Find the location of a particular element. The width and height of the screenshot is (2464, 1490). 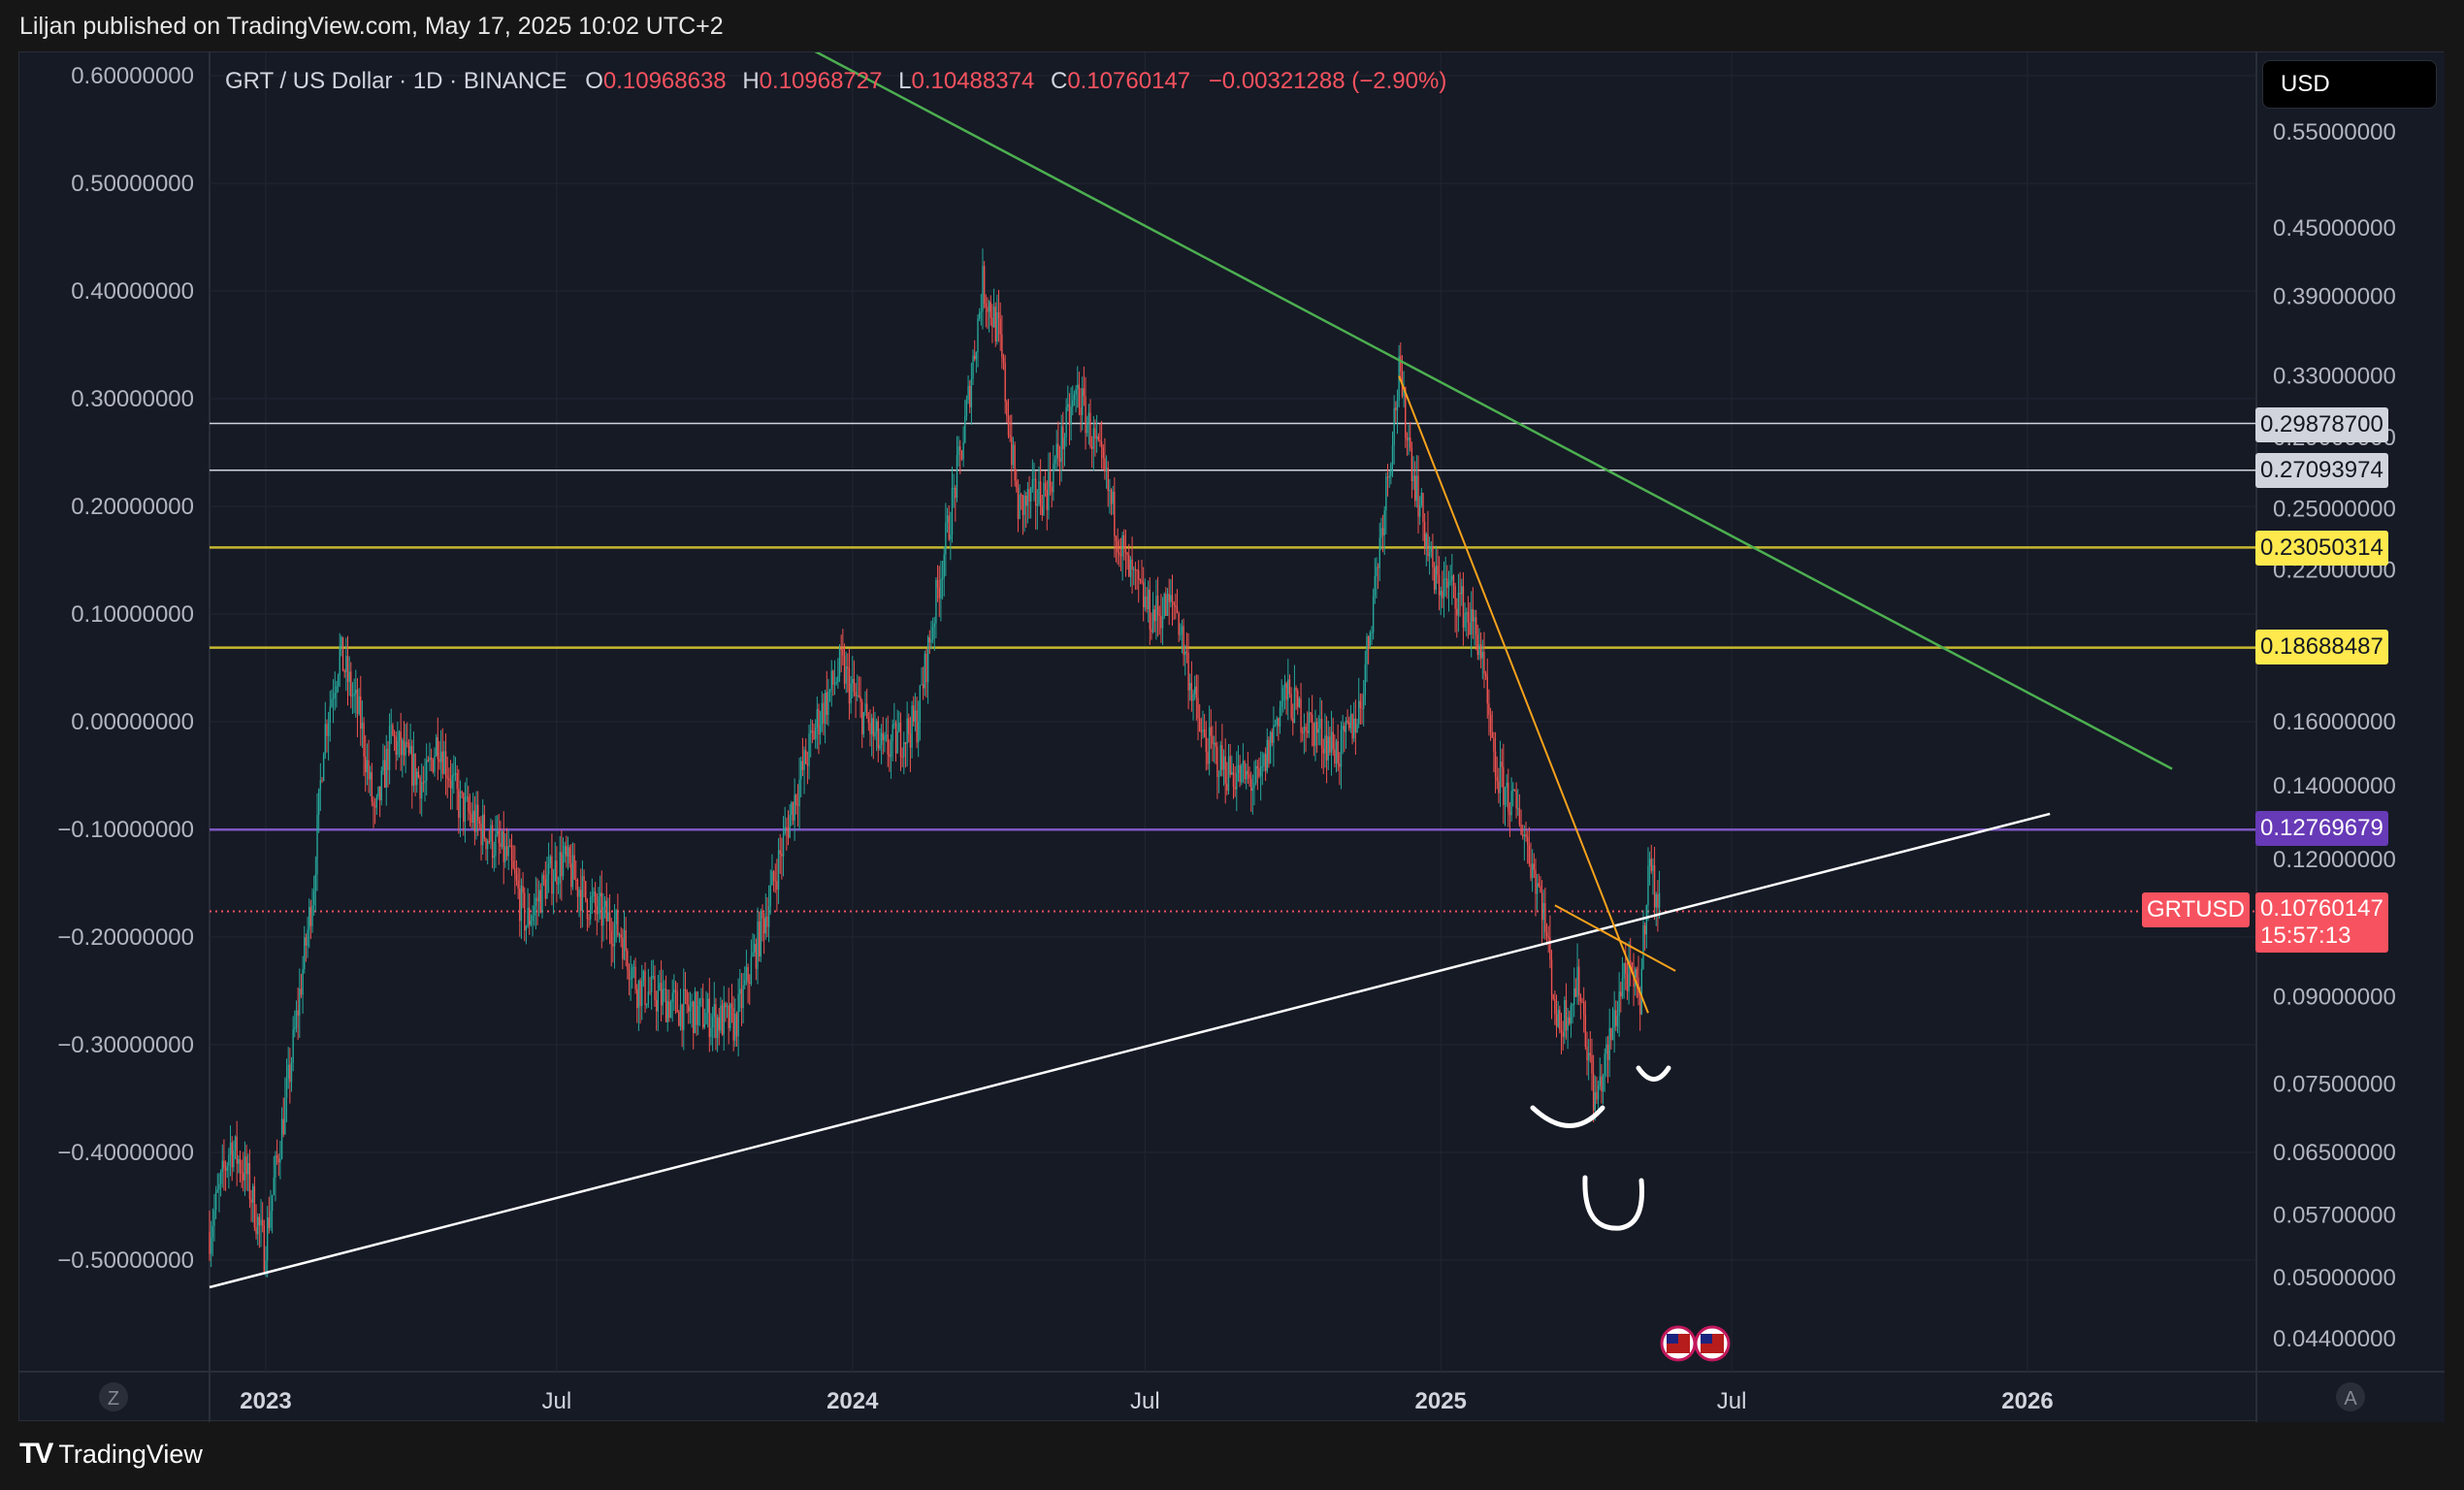

price-scale-panel is located at coordinates (2351, 737).